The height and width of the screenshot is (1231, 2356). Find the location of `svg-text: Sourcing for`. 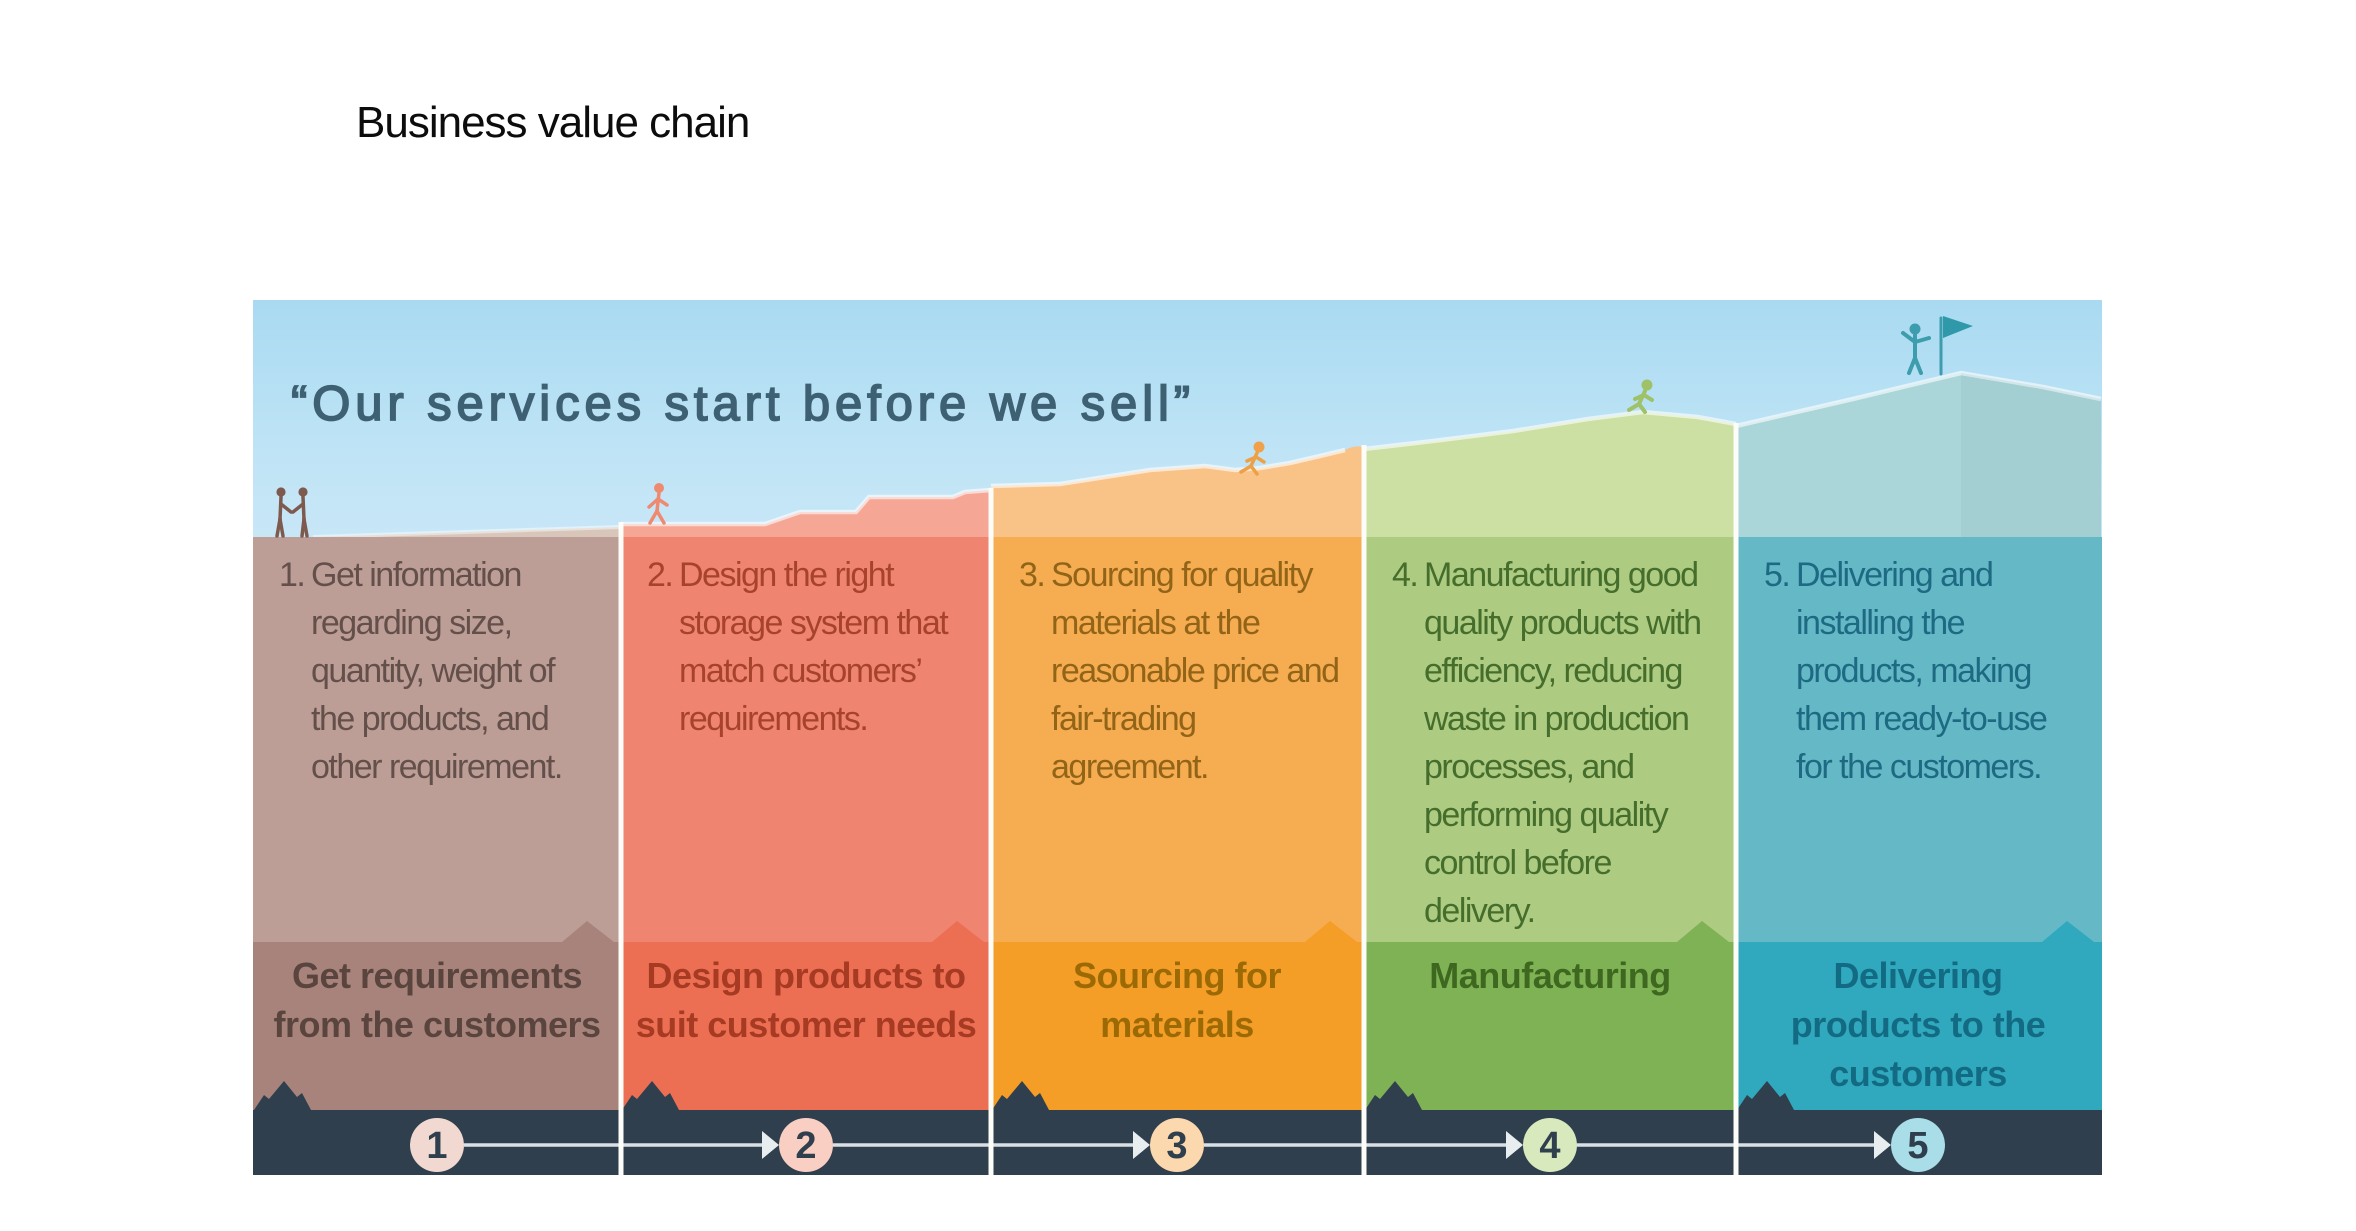

svg-text: Sourcing for is located at coordinates (1177, 975).